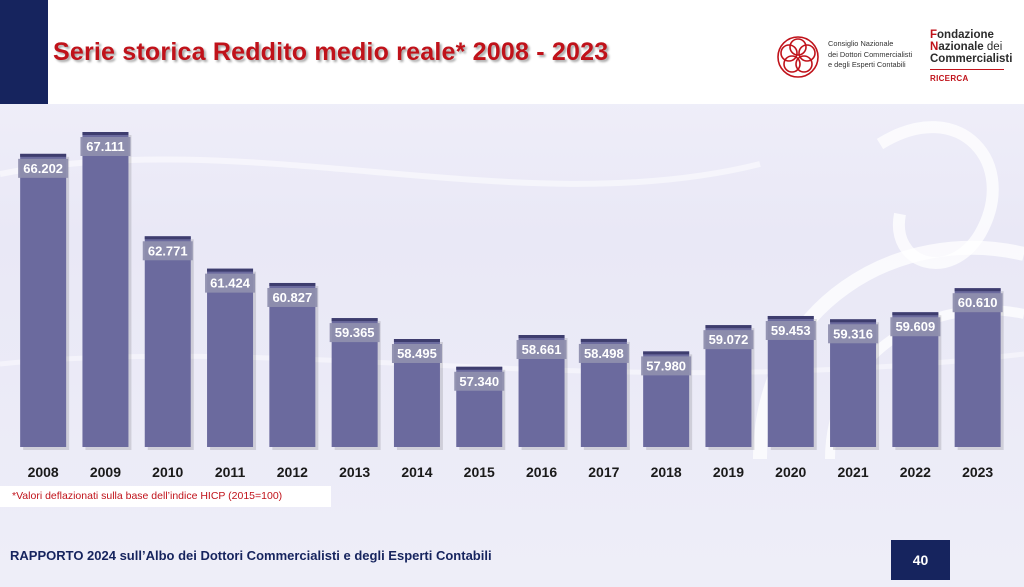 The image size is (1024, 587). I want to click on x-tick-label: 2018, so click(666, 472).